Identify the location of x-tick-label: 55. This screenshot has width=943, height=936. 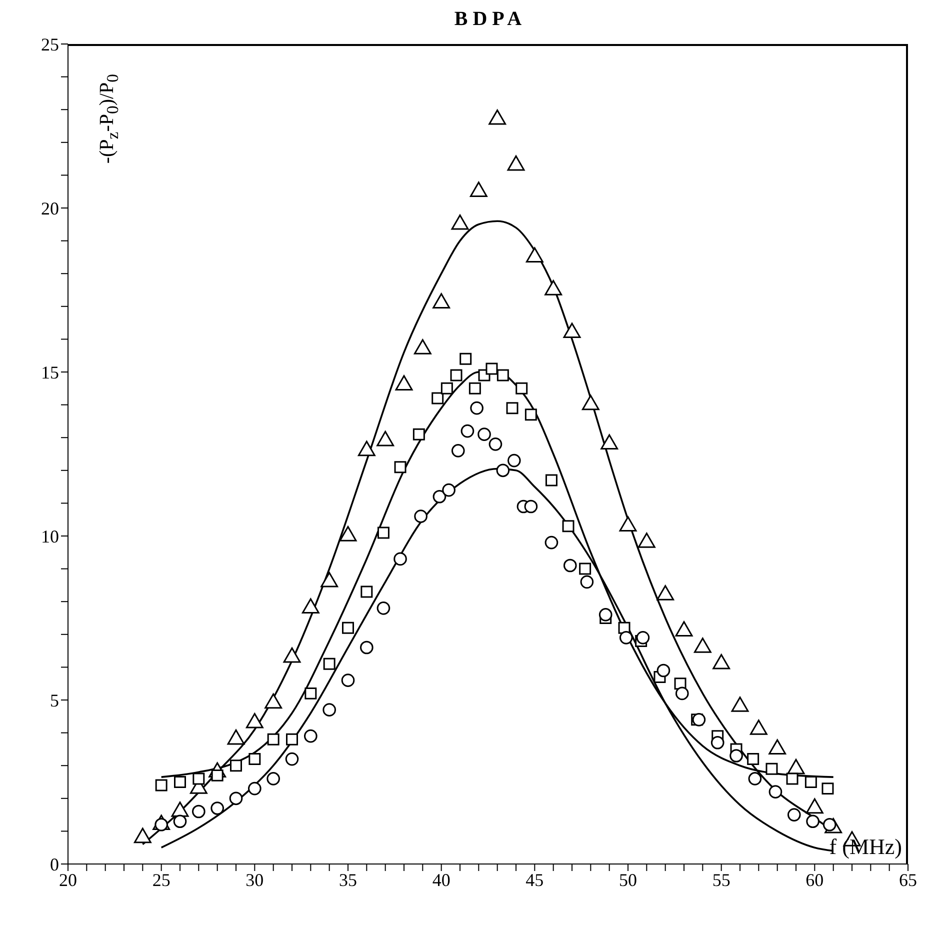
(721, 880).